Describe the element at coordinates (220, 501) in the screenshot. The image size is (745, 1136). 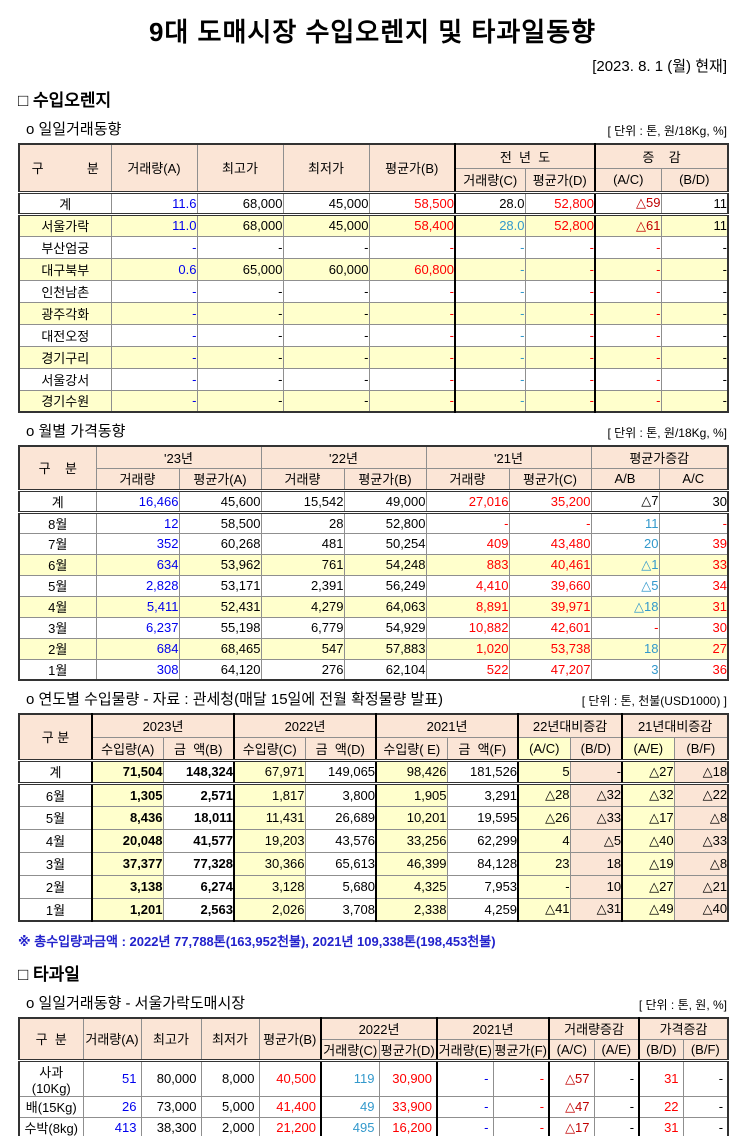
I see `table-cell: 45,600` at that location.